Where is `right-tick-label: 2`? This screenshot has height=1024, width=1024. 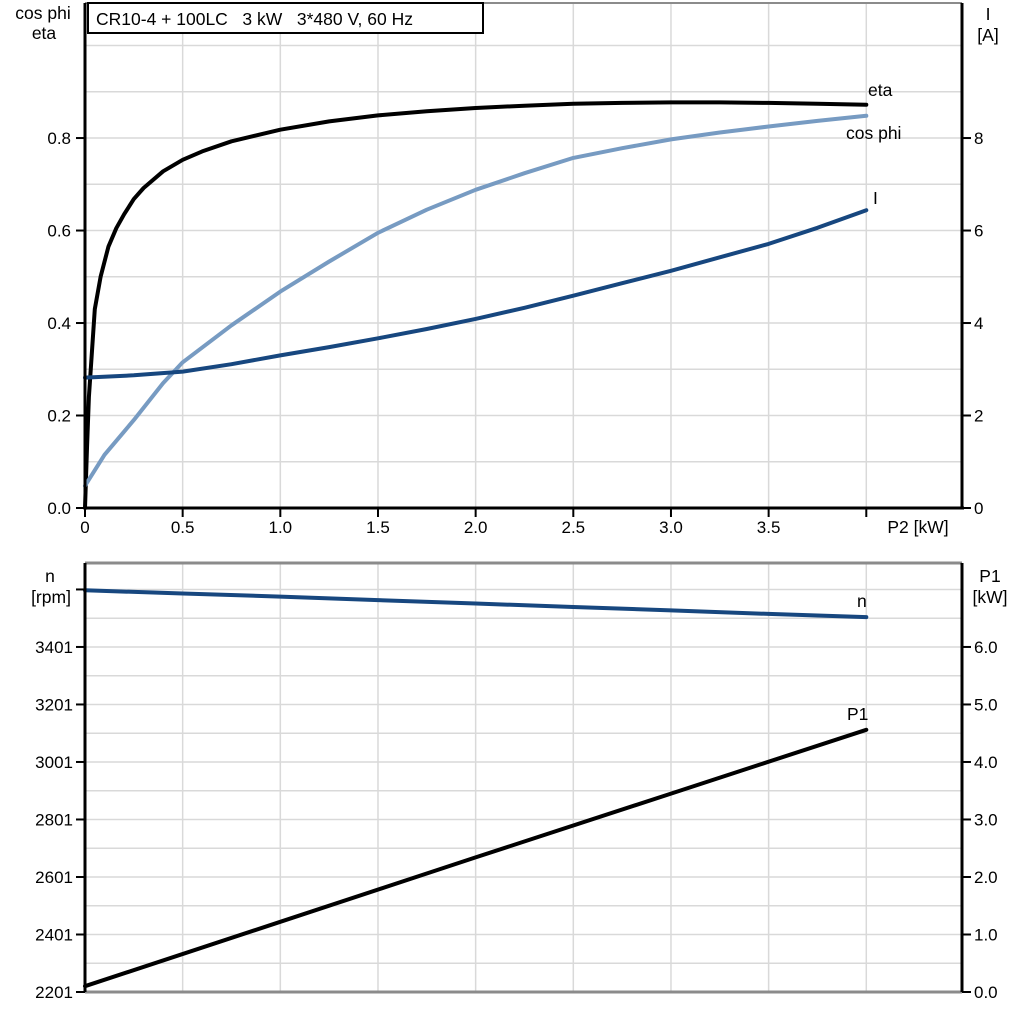
right-tick-label: 2 is located at coordinates (978, 416).